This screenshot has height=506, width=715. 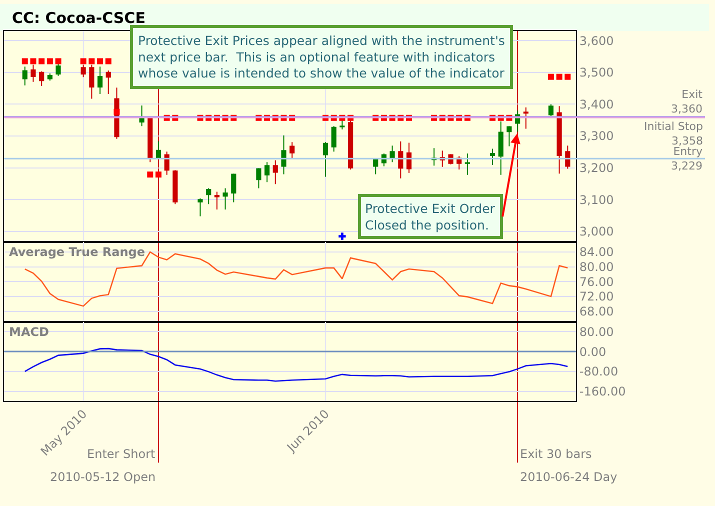 What do you see at coordinates (596, 73) in the screenshot?
I see `y-tick-label: 3,500` at bounding box center [596, 73].